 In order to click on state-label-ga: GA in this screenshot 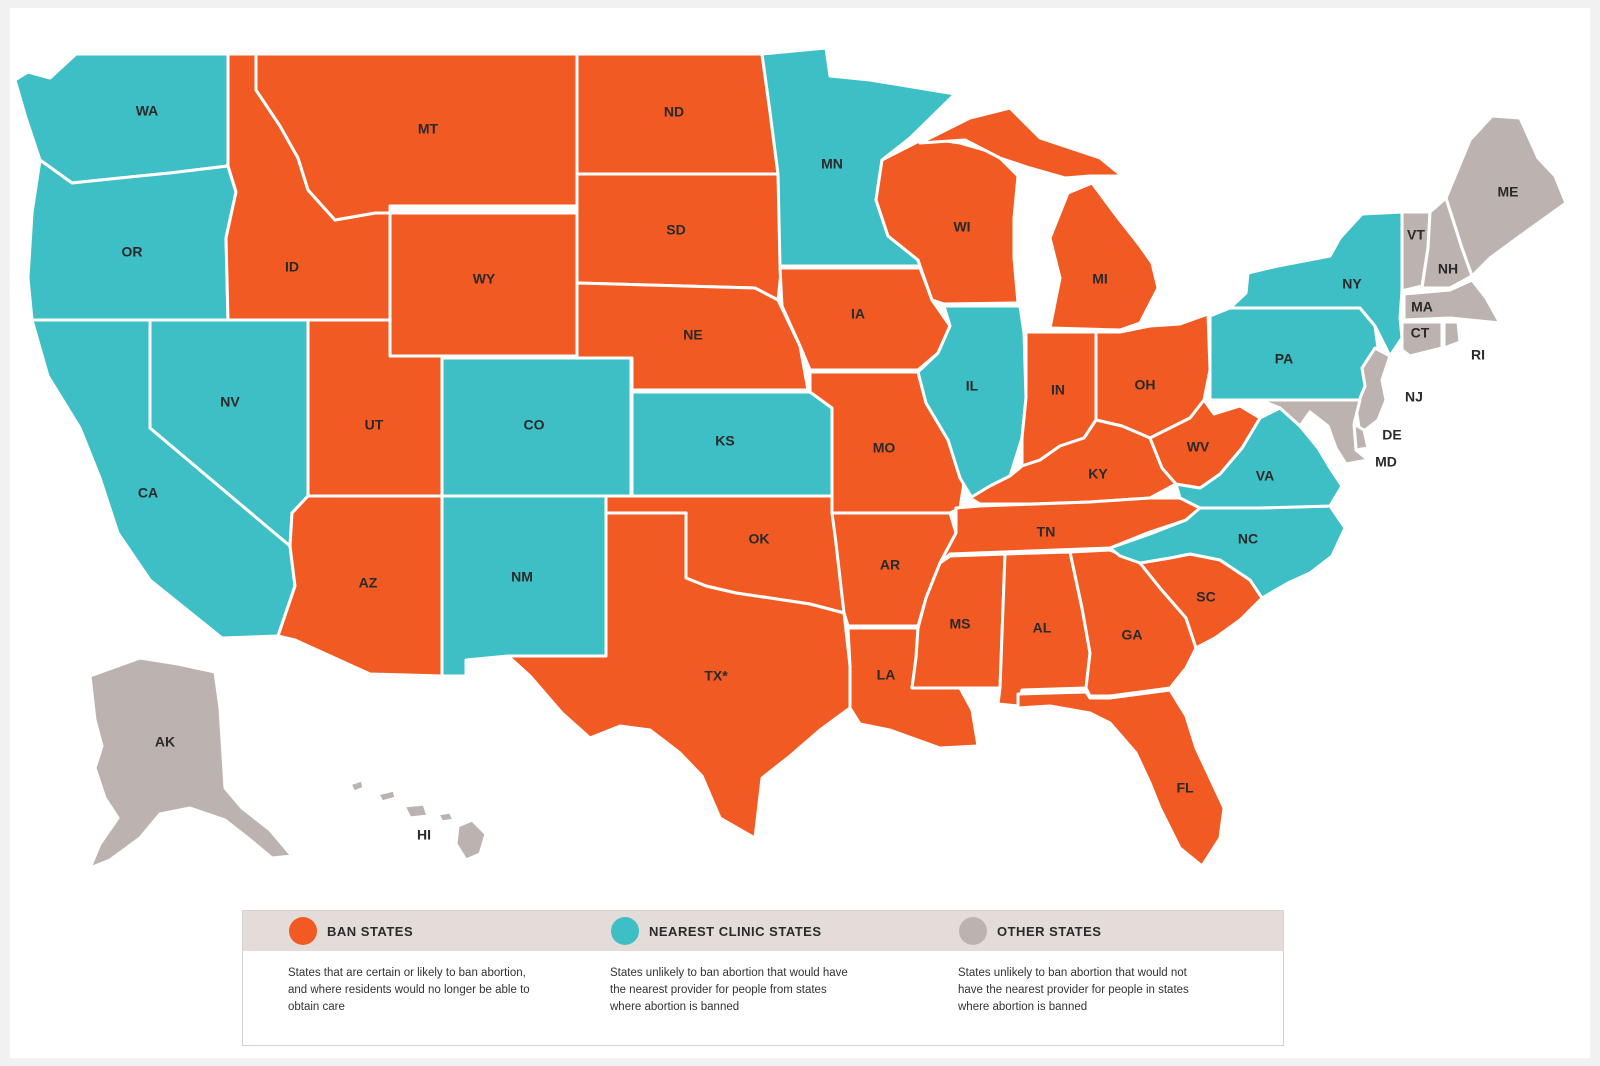, I will do `click(1132, 635)`.